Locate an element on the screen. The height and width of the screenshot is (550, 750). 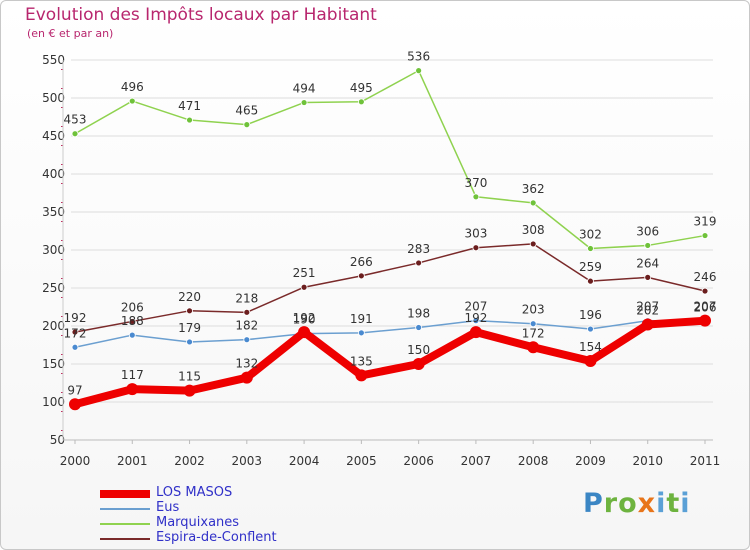
data-label: 264 is located at coordinates (647, 263).